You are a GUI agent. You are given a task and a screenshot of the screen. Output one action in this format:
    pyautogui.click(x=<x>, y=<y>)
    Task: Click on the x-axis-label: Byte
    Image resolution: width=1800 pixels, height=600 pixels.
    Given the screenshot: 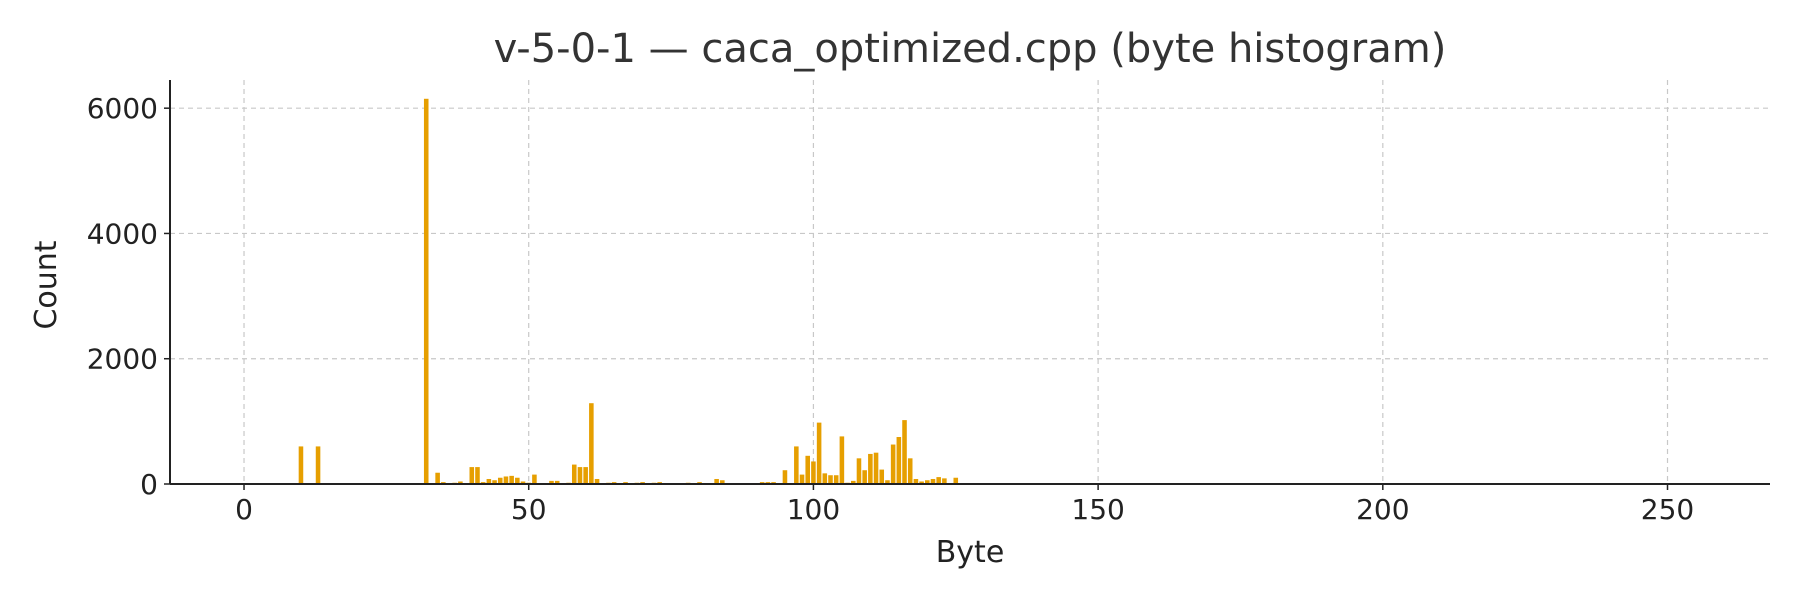 What is the action you would take?
    pyautogui.click(x=970, y=552)
    